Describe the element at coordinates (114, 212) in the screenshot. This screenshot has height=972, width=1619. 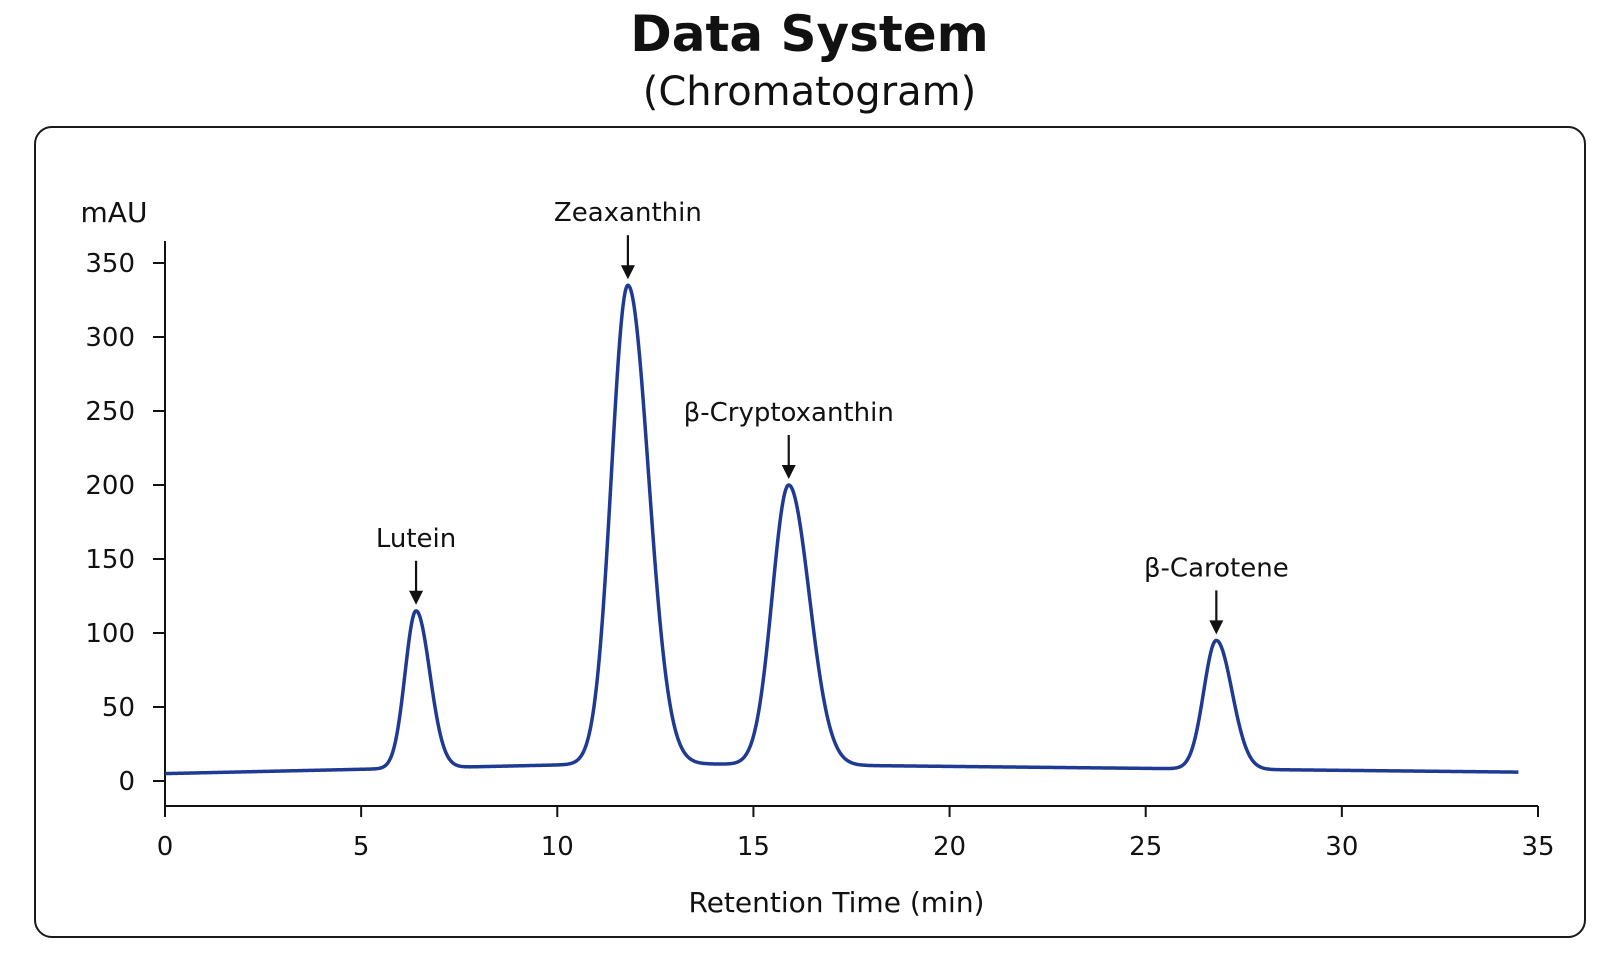
I see `y-axis-title: mAU` at that location.